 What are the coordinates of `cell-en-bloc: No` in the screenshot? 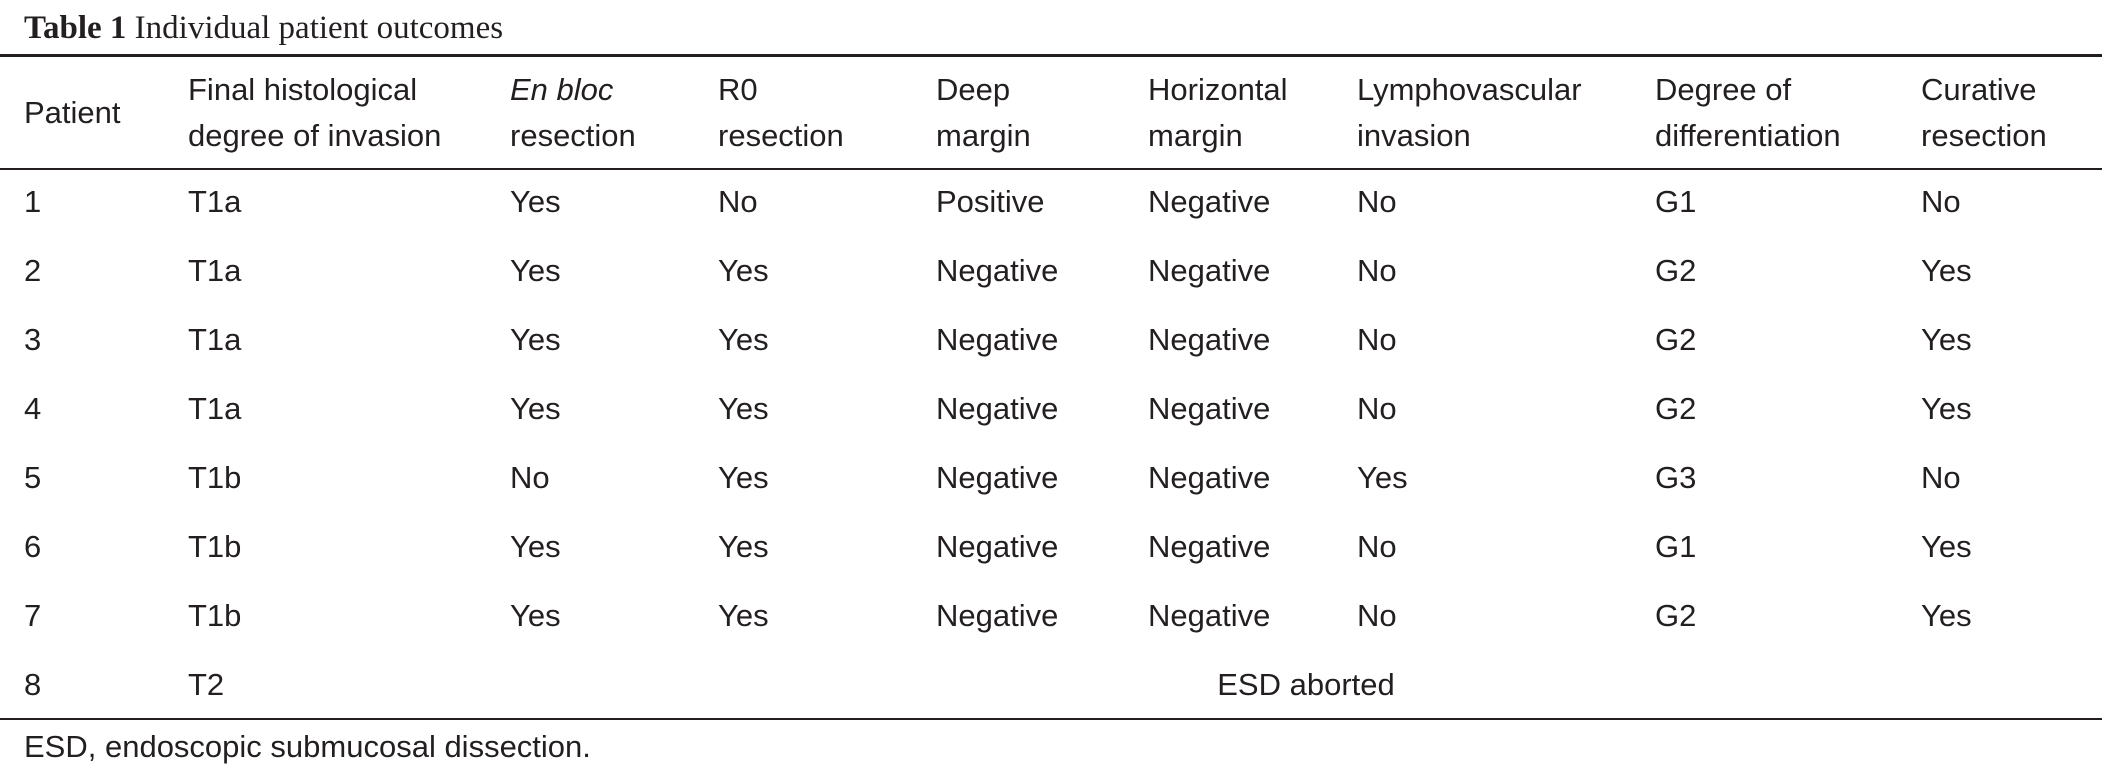 It's located at (530, 477).